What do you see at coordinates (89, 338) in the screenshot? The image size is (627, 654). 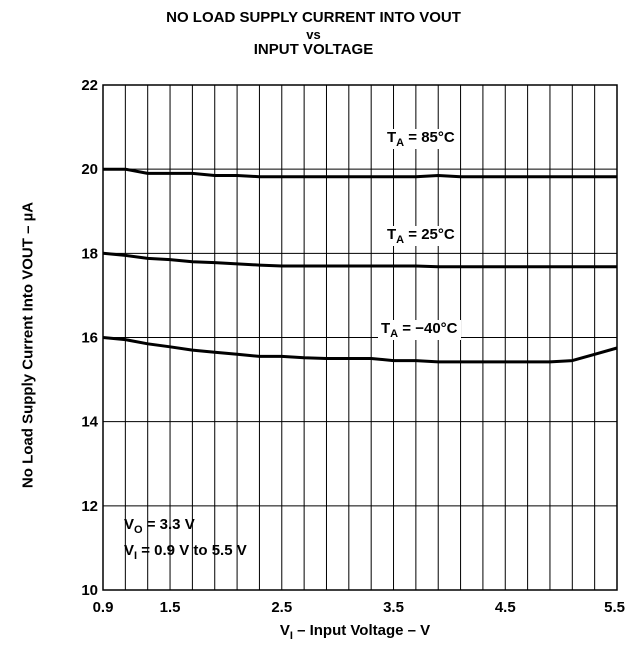 I see `y-tick-label: 16` at bounding box center [89, 338].